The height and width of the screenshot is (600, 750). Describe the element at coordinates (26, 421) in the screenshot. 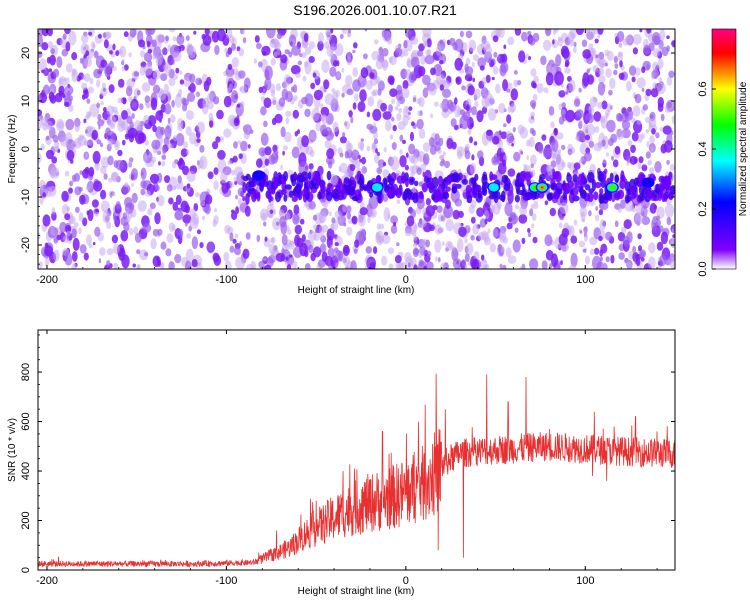

I see `y-tick-label: 600` at that location.